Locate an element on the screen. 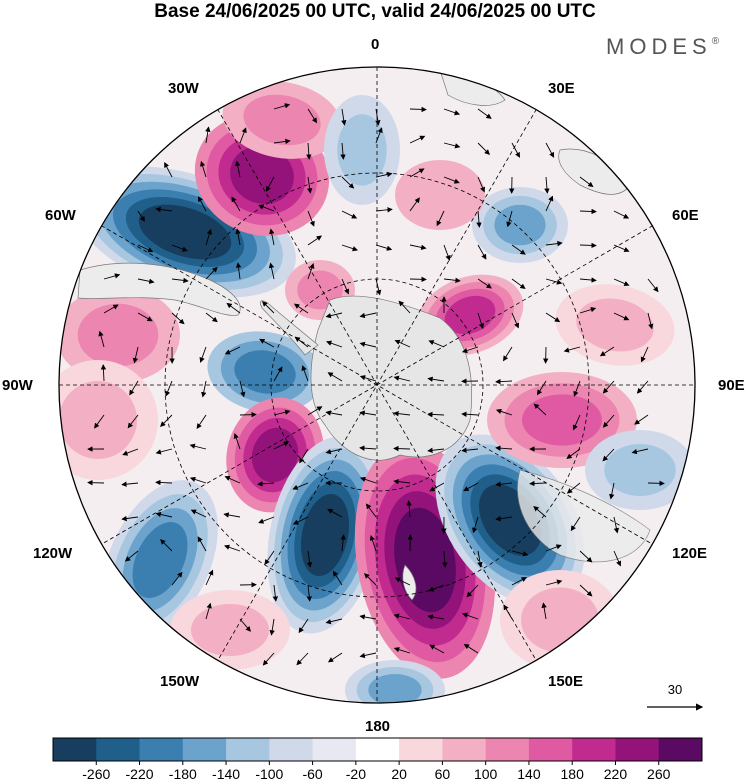 This screenshot has width=750, height=783. modes-logo: MODES® is located at coordinates (662, 47).